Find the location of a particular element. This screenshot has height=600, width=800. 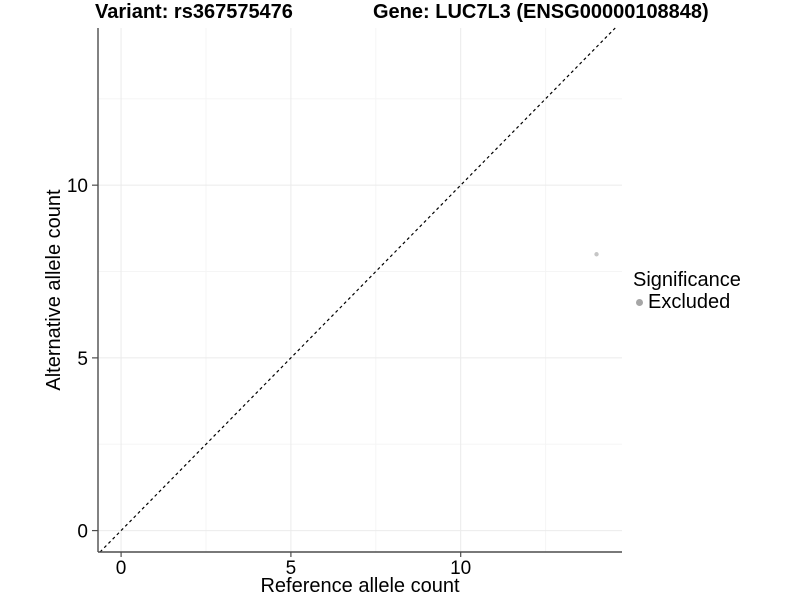

y-tick-label: 5 is located at coordinates (82, 359).